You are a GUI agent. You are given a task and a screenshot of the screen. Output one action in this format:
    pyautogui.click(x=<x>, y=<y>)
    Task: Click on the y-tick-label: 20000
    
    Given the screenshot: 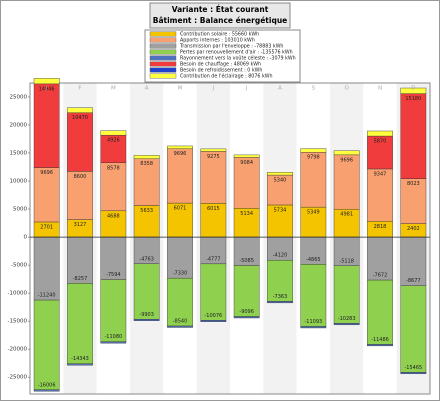 What is the action you would take?
    pyautogui.click(x=19, y=126)
    